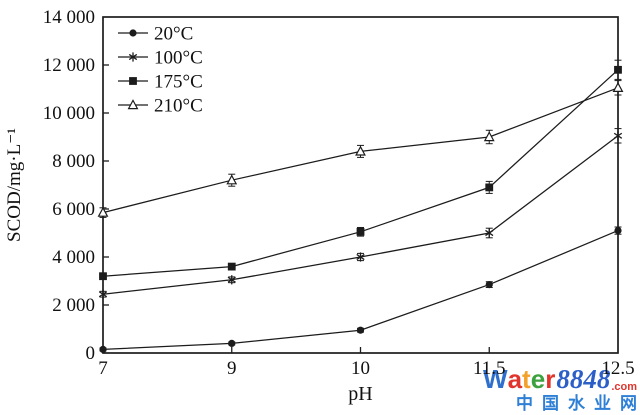 The width and height of the screenshot is (640, 415). I want to click on x-axis-tick-label: 11.5, so click(489, 368).